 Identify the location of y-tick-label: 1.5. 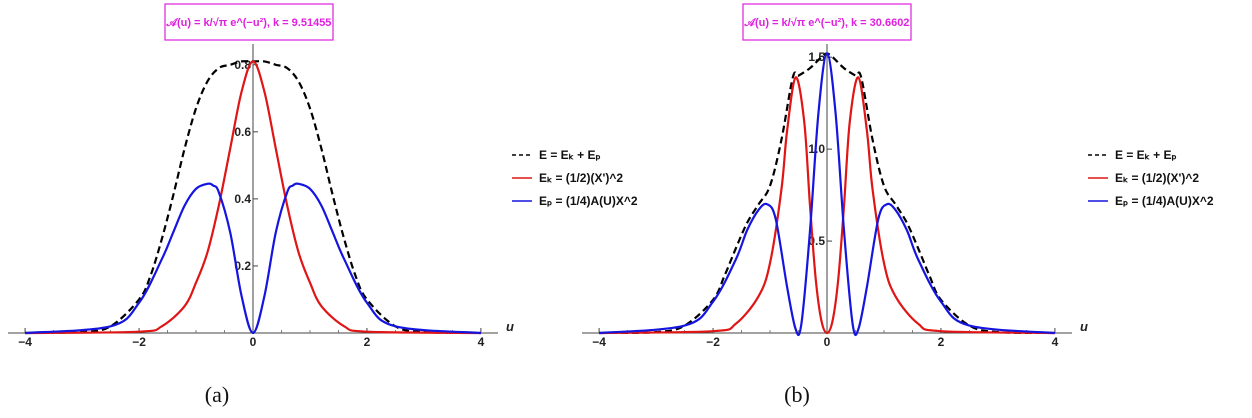
(816, 57).